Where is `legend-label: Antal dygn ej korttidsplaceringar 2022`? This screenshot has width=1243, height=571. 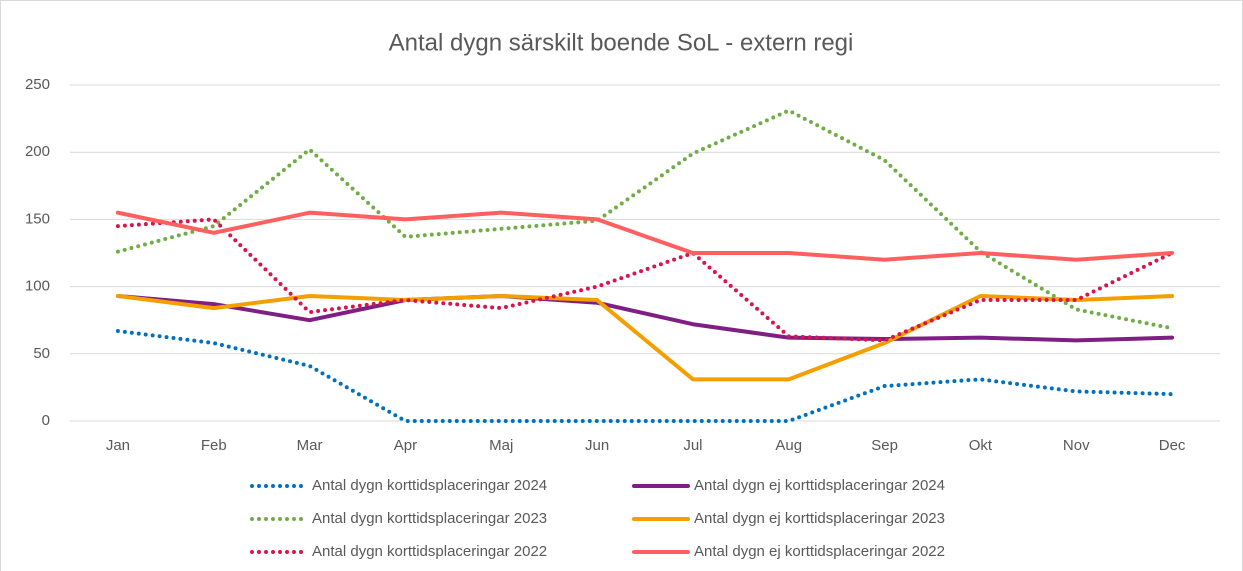
legend-label: Antal dygn ej korttidsplaceringar 2022 is located at coordinates (819, 551).